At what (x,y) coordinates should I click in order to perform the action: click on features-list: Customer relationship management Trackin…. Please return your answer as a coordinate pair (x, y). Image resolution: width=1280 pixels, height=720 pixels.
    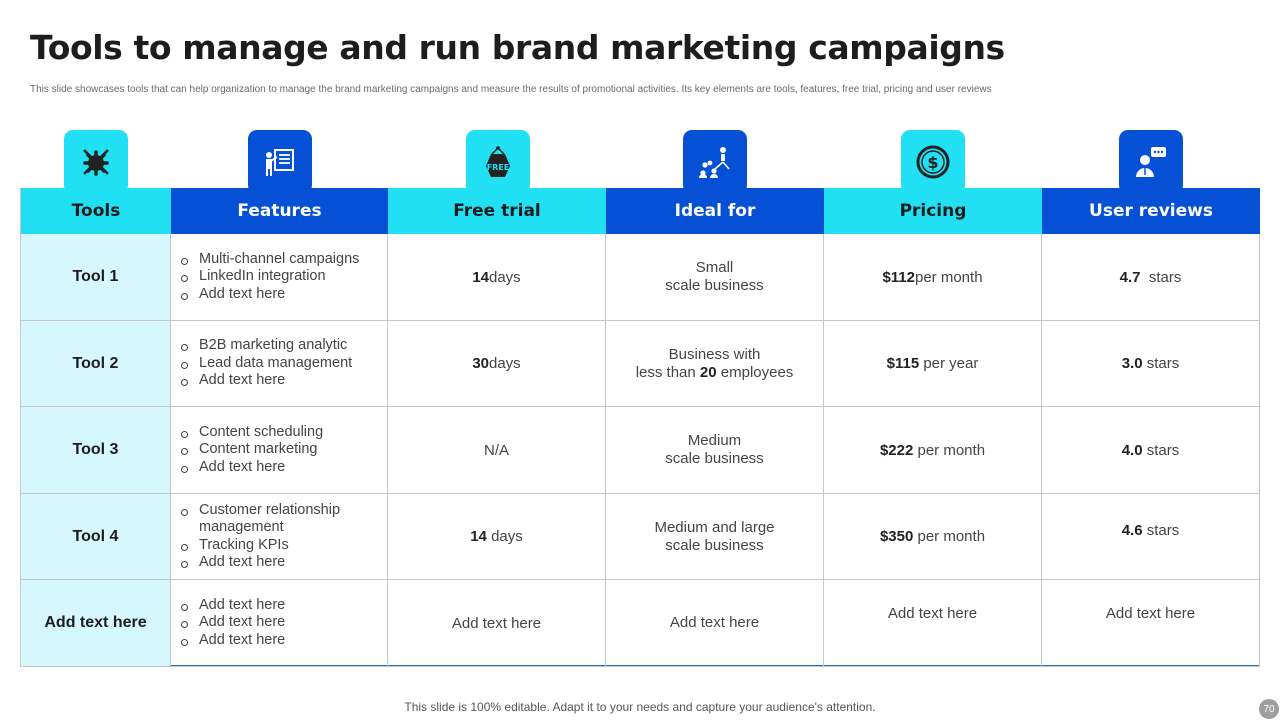
    Looking at the image, I should click on (279, 537).